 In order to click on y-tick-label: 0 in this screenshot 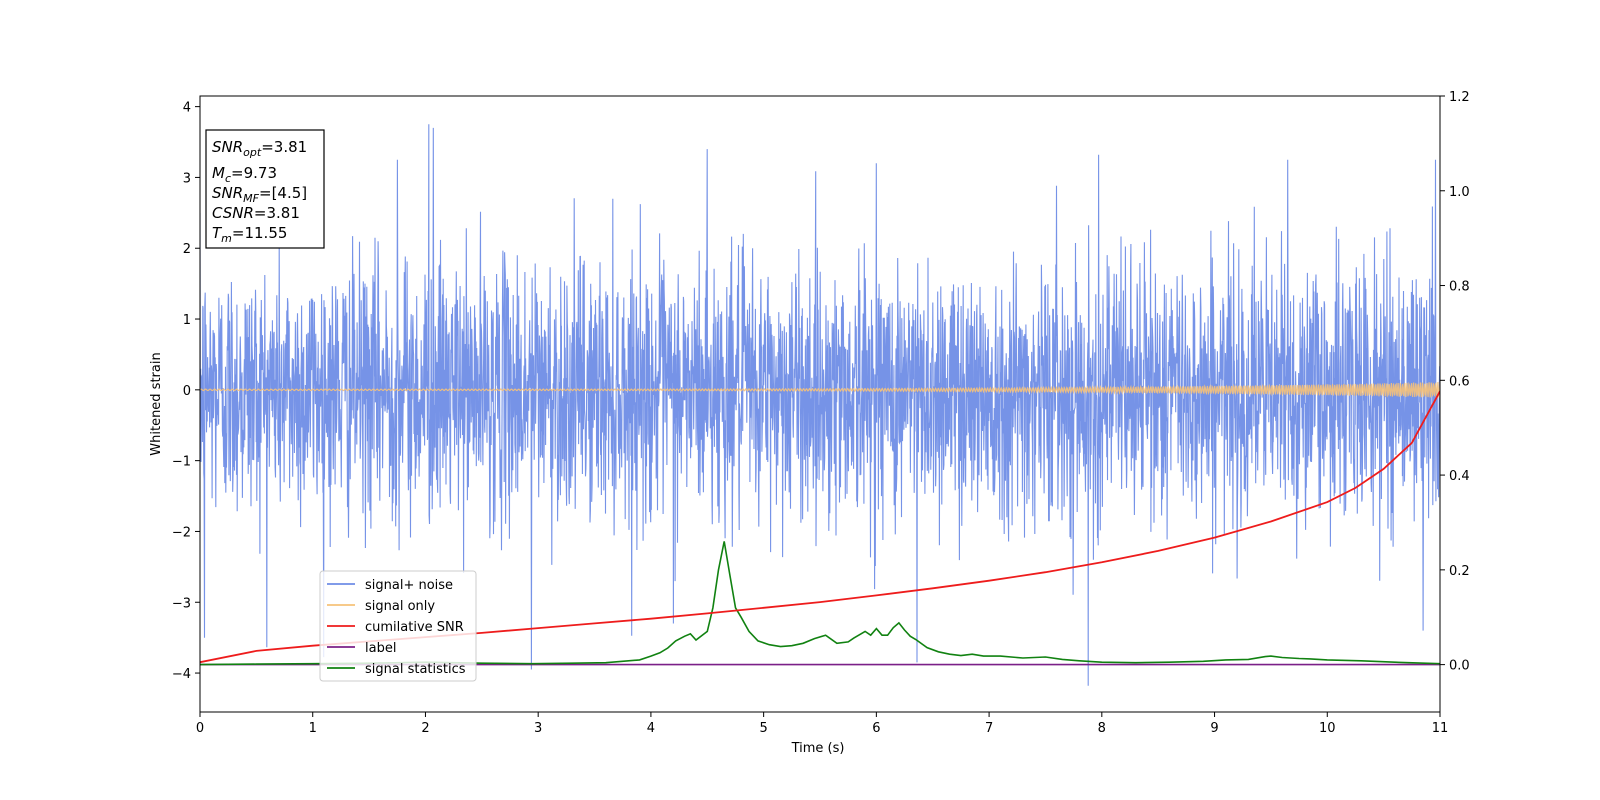, I will do `click(187, 391)`.